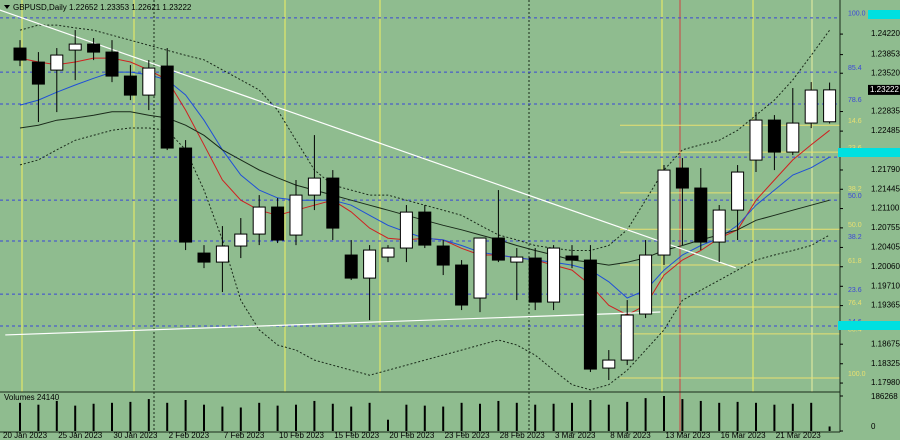  What do you see at coordinates (855, 189) in the screenshot?
I see `fib-label: 38.2` at bounding box center [855, 189].